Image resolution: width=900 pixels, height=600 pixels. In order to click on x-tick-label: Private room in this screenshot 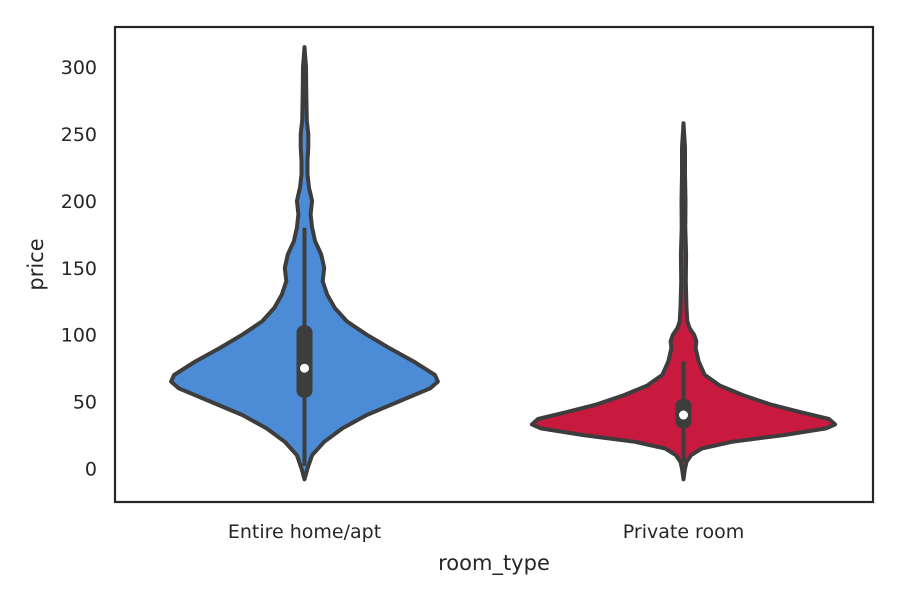, I will do `click(683, 532)`.